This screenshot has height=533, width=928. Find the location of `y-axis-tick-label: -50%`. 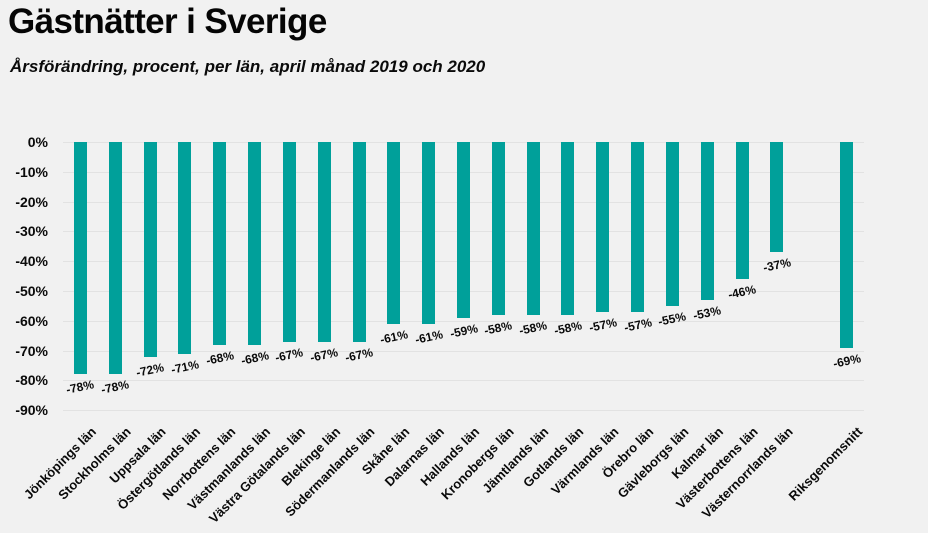

y-axis-tick-label: -50% is located at coordinates (31, 291).